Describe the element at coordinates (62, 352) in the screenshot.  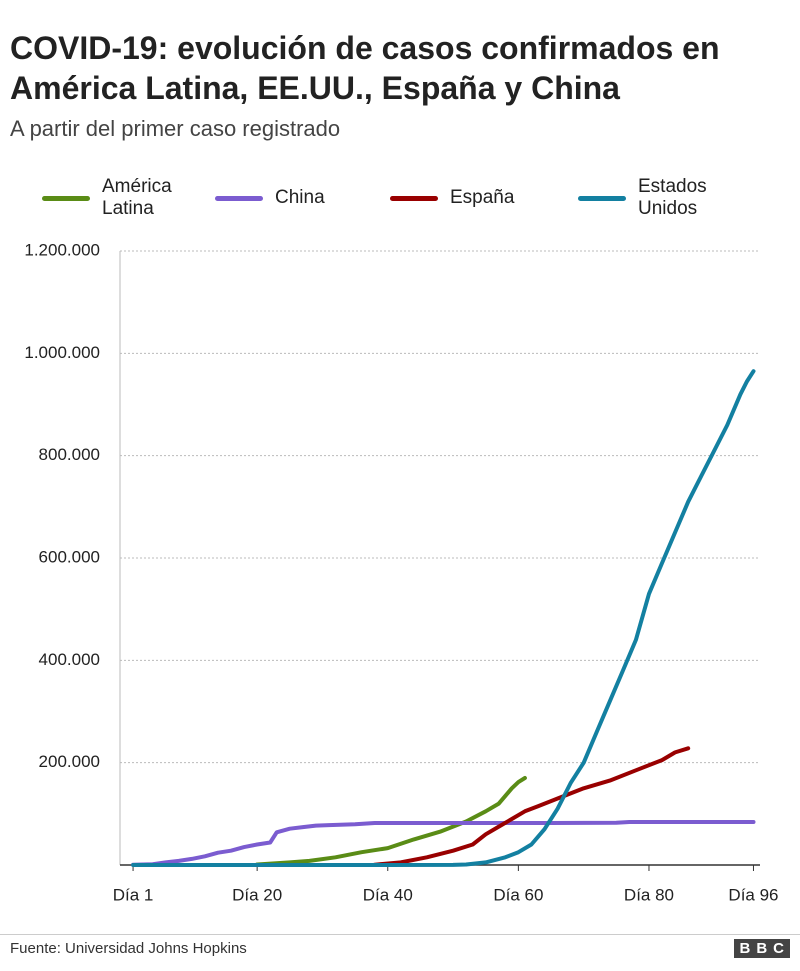
I see `y-tick-label: 1.000.000` at that location.